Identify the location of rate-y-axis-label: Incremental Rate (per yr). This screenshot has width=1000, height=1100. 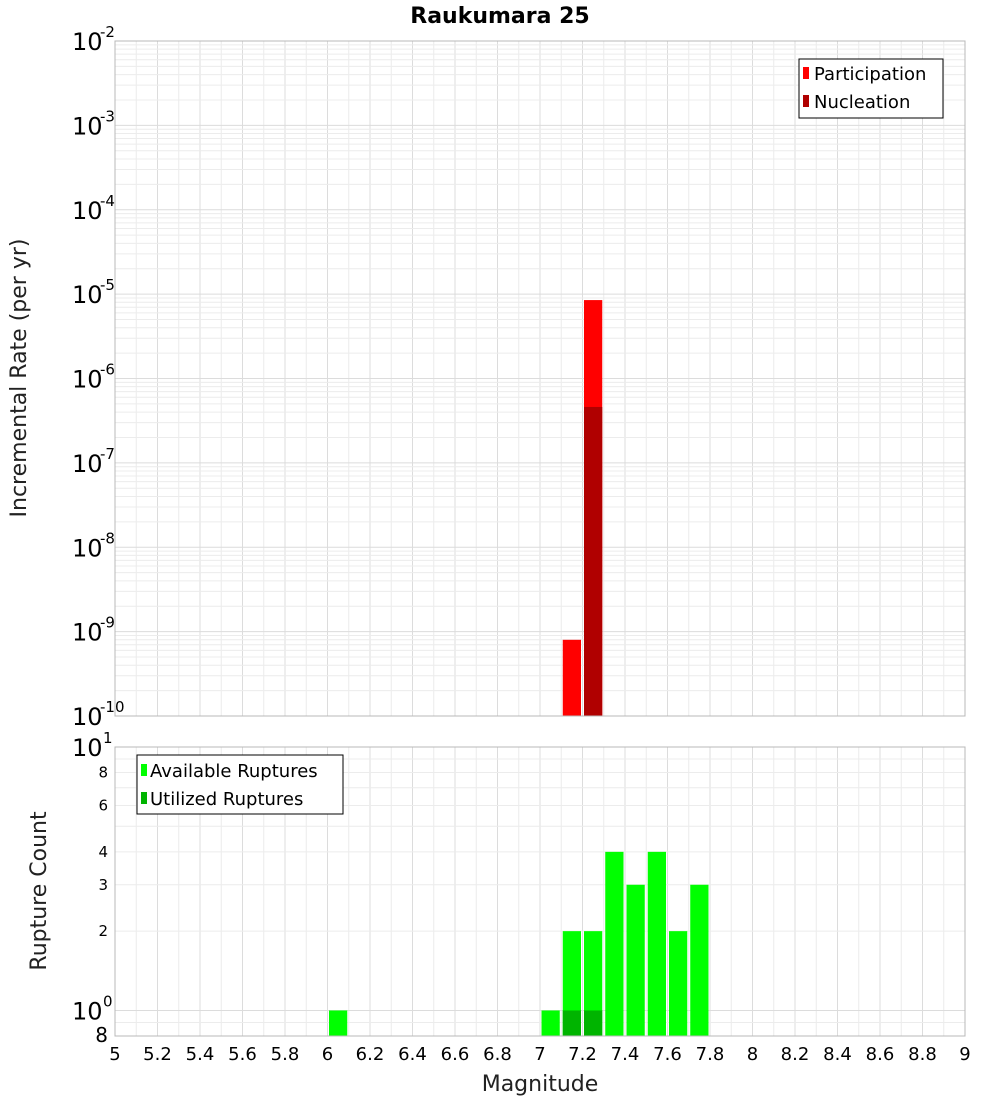
(19, 378).